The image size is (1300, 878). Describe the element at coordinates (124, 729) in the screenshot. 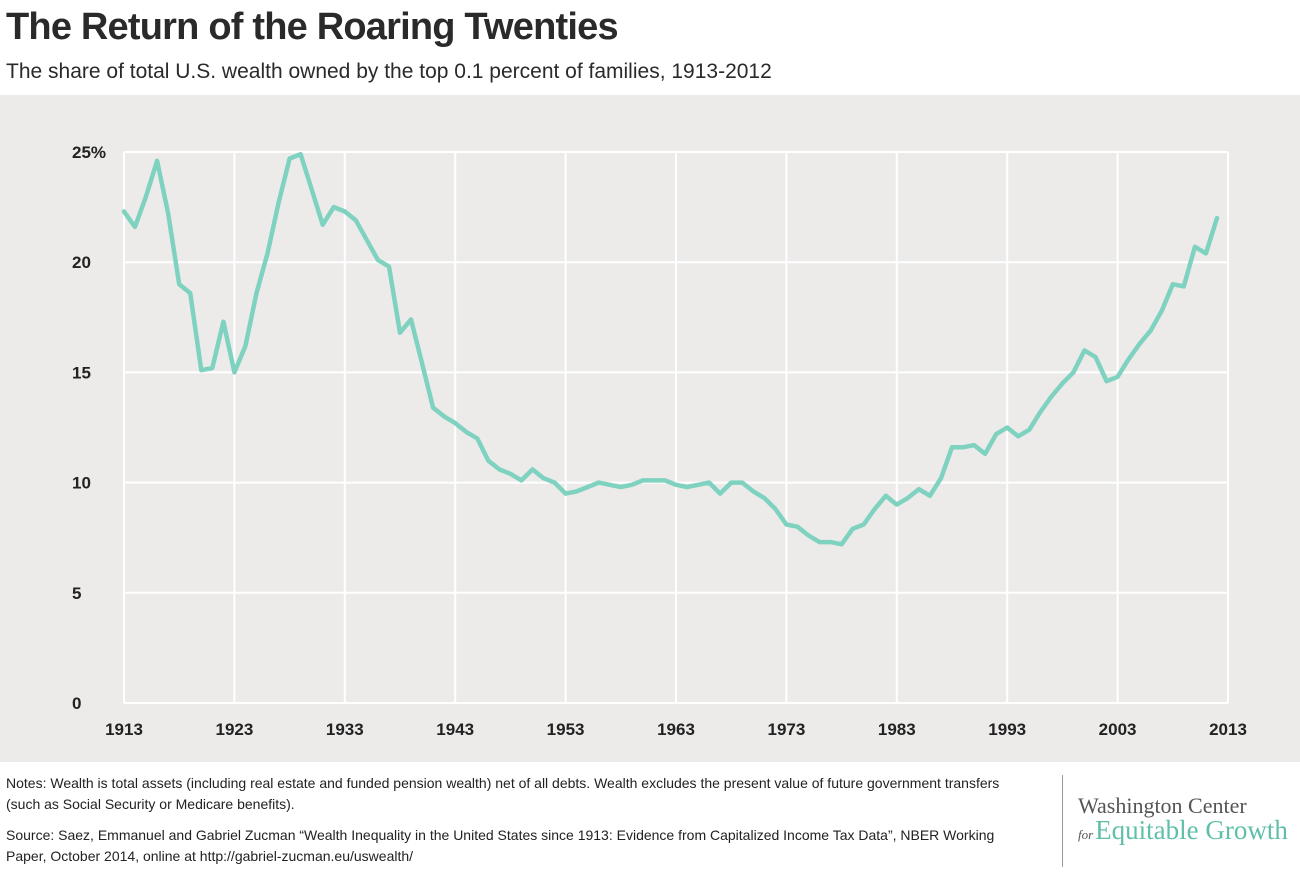

I see `x-tick-label-1913: 1913` at that location.